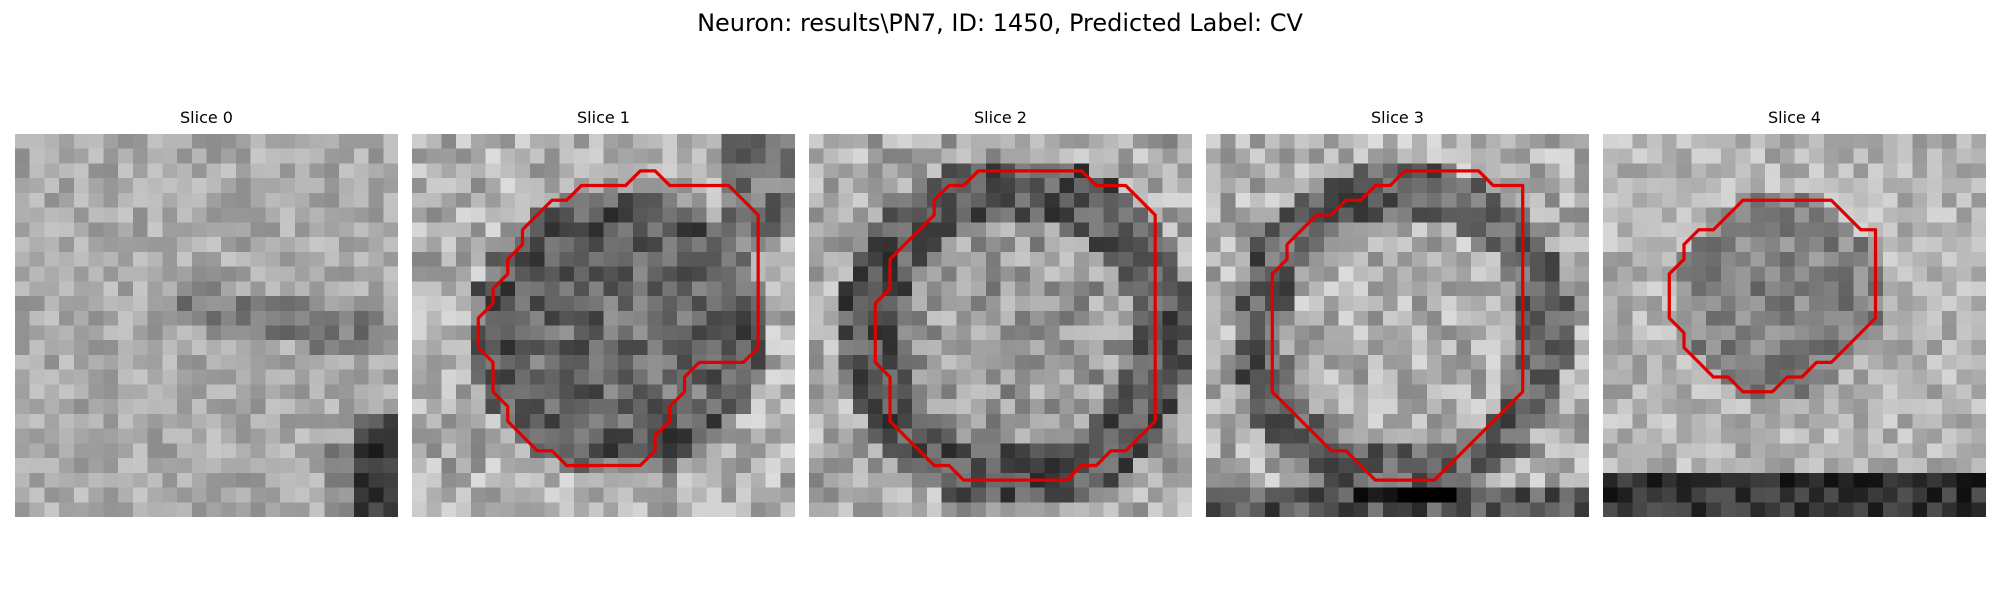 Image resolution: width=2000 pixels, height=600 pixels. What do you see at coordinates (1794, 117) in the screenshot?
I see `panel-title: Slice 4` at bounding box center [1794, 117].